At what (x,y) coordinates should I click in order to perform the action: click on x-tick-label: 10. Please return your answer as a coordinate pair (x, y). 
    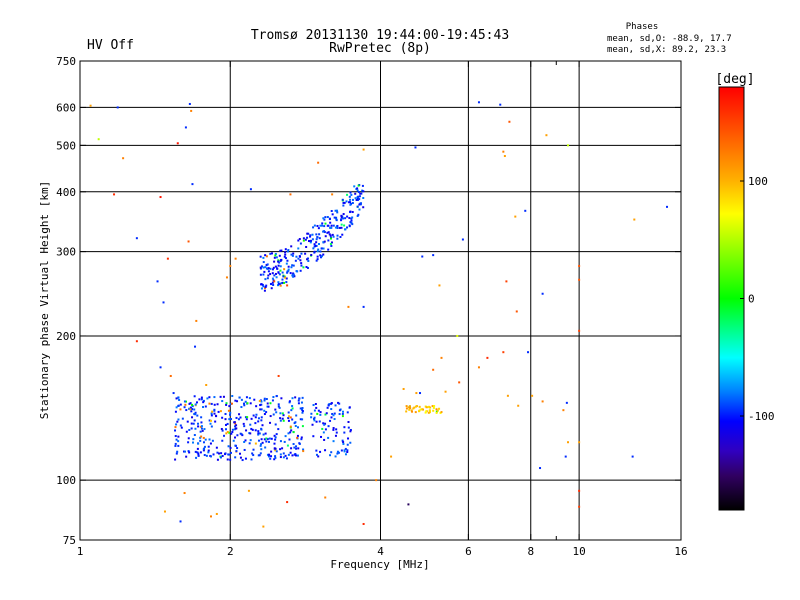
    Looking at the image, I should click on (578, 551).